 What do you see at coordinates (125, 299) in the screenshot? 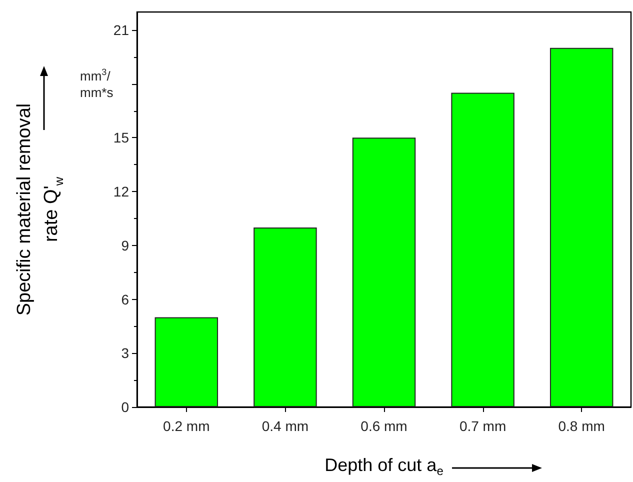
I see `y-tick-label: 6` at bounding box center [125, 299].